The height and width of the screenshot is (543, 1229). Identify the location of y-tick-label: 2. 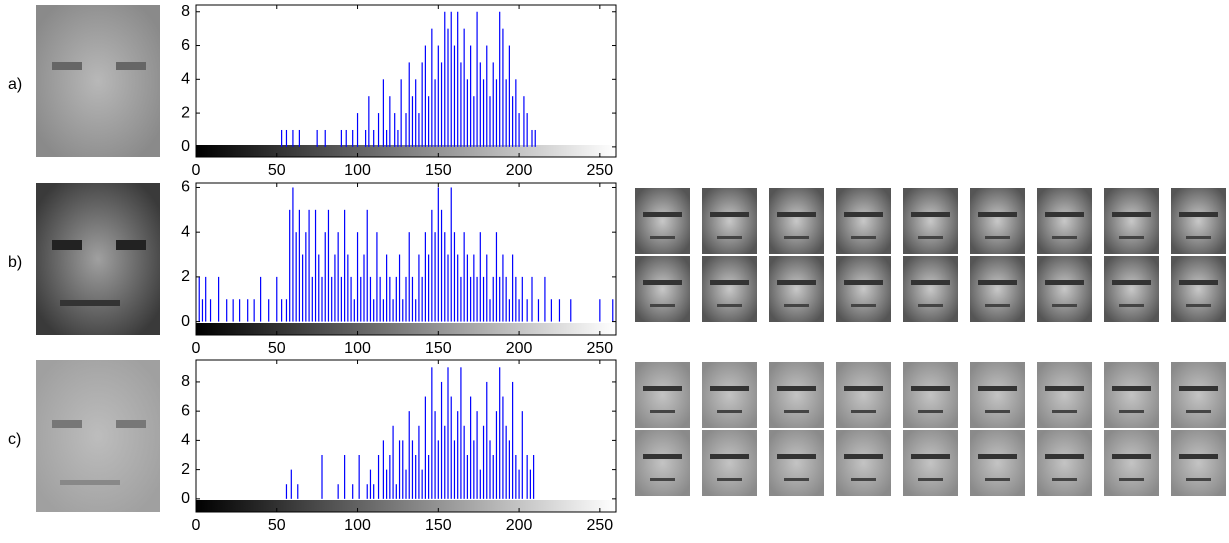
(185, 112).